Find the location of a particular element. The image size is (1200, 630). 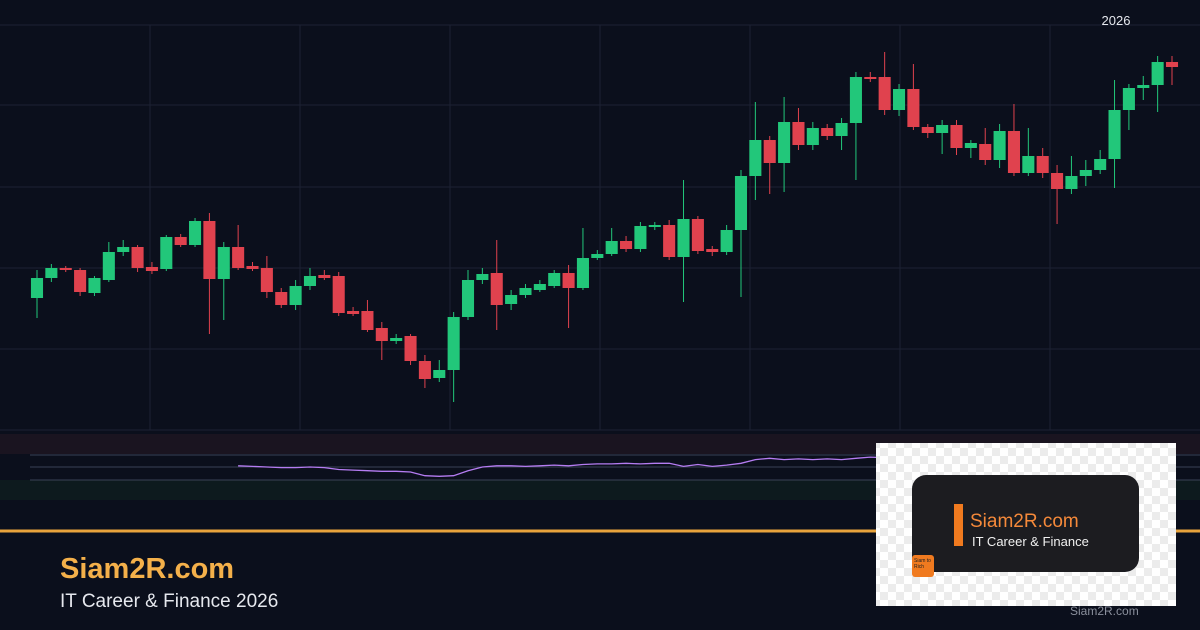

badge-tagline: IT Career & Finance is located at coordinates (1030, 541).